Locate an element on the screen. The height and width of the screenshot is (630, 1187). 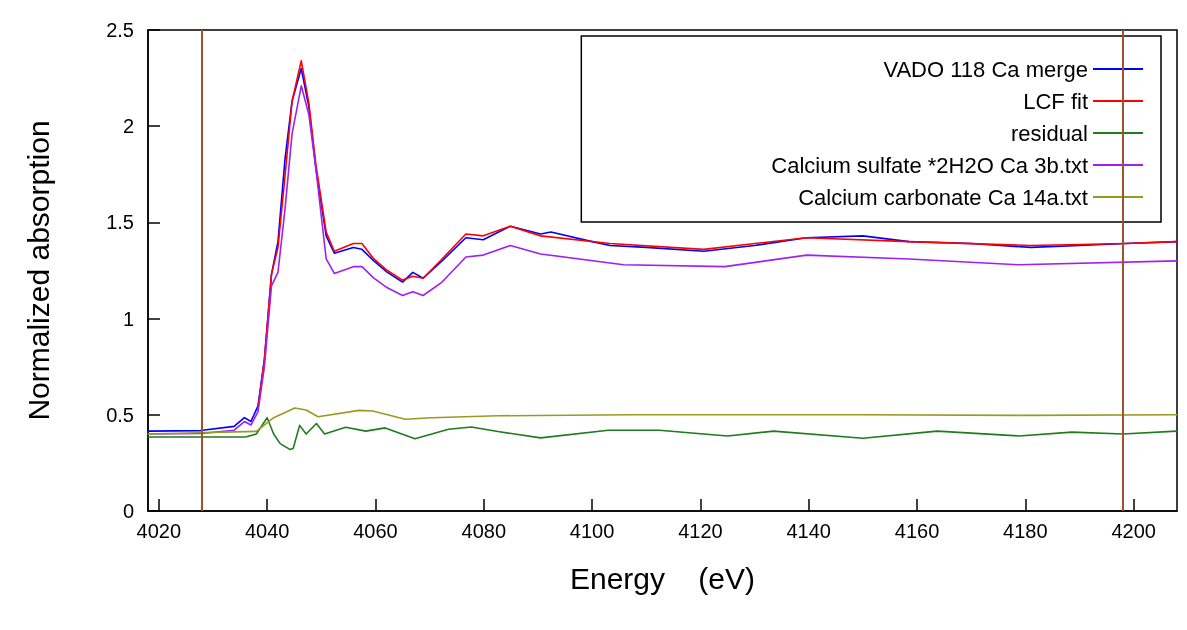
y-tick-label: 2.5 is located at coordinates (120, 30).